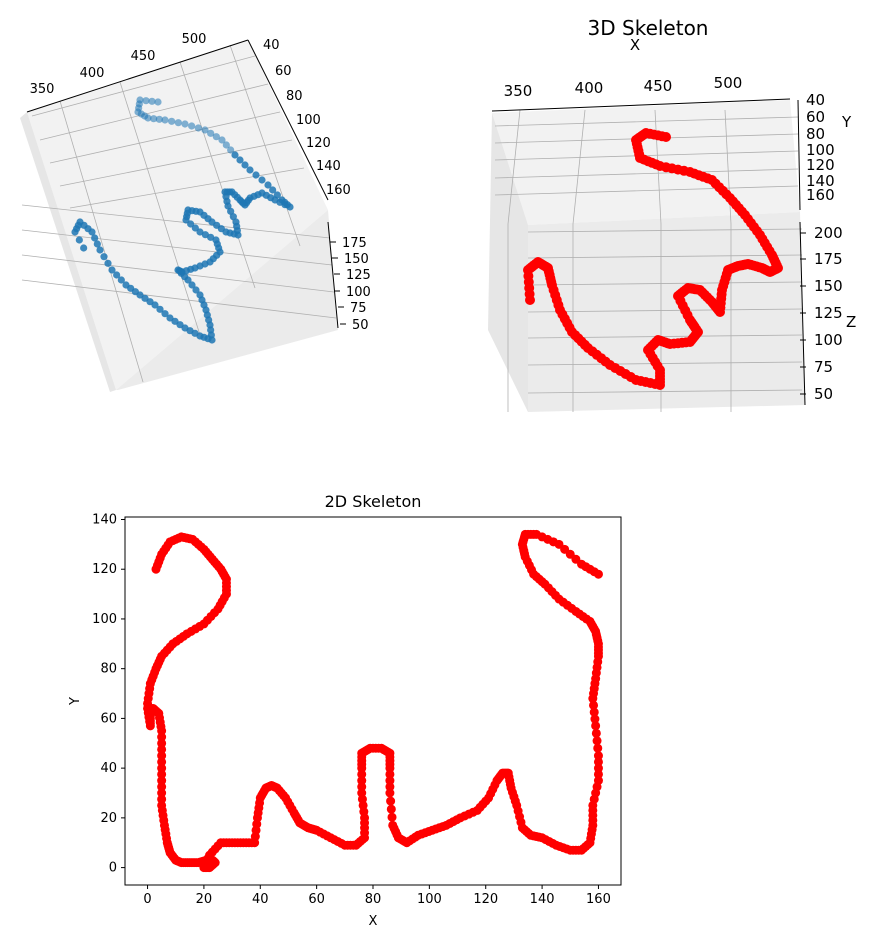 The width and height of the screenshot is (870, 937). Describe the element at coordinates (658, 86) in the screenshot. I see `3d-red-x-tick: 450` at that location.